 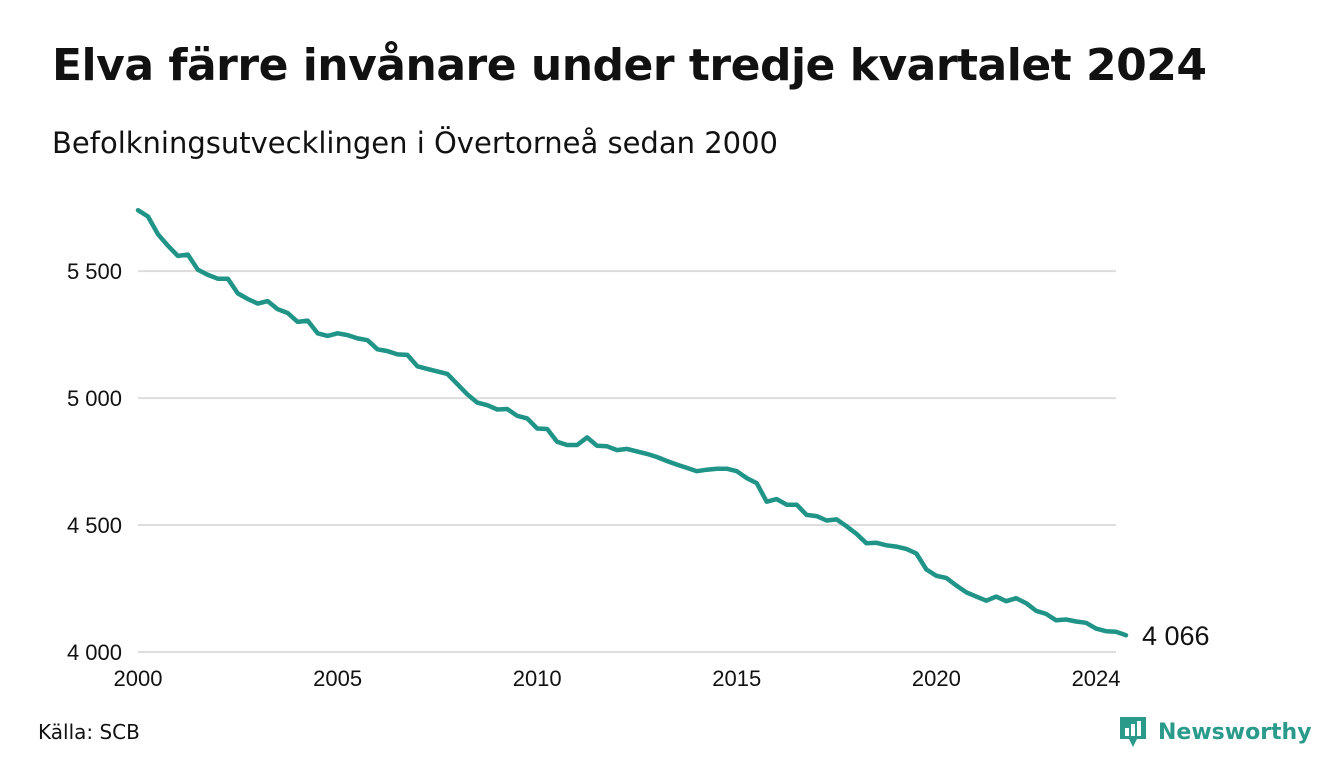 I want to click on end-value-label: 4 066, so click(x=1176, y=636).